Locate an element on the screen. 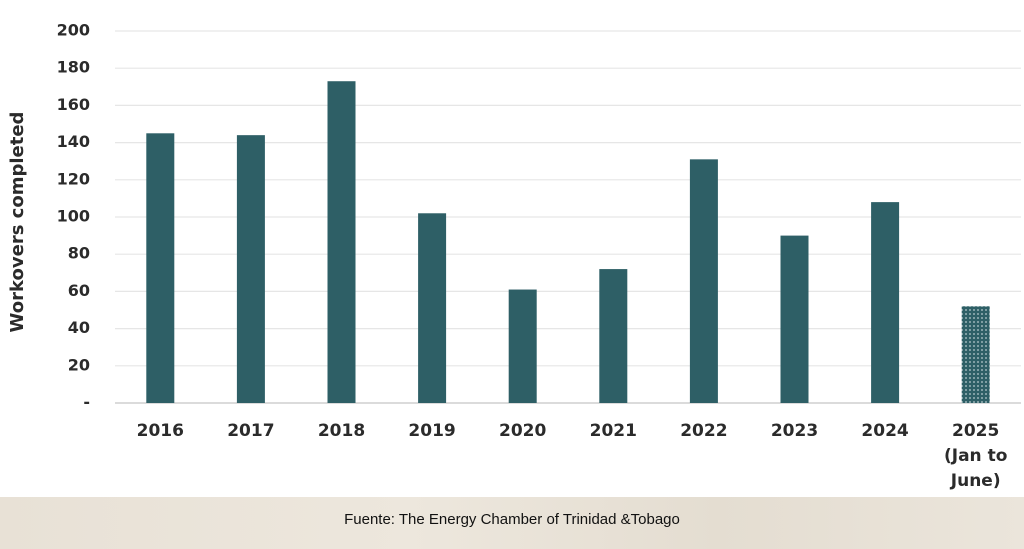  x-tick-label: 2022 is located at coordinates (704, 431).